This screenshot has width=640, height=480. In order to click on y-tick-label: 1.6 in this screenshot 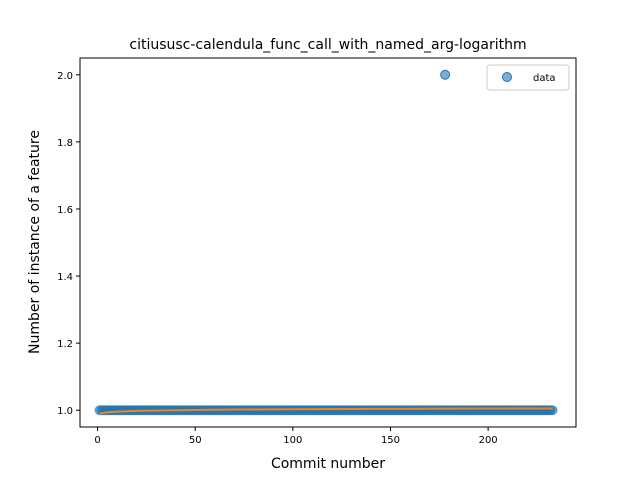, I will do `click(65, 210)`.